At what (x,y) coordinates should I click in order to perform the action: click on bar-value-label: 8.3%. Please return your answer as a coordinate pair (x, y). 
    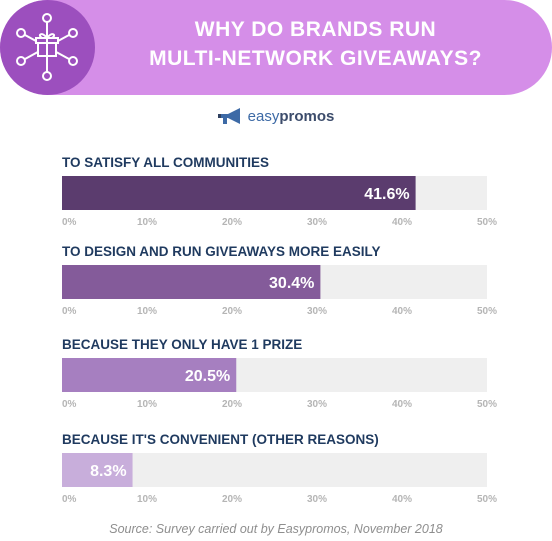
    Looking at the image, I should click on (108, 471).